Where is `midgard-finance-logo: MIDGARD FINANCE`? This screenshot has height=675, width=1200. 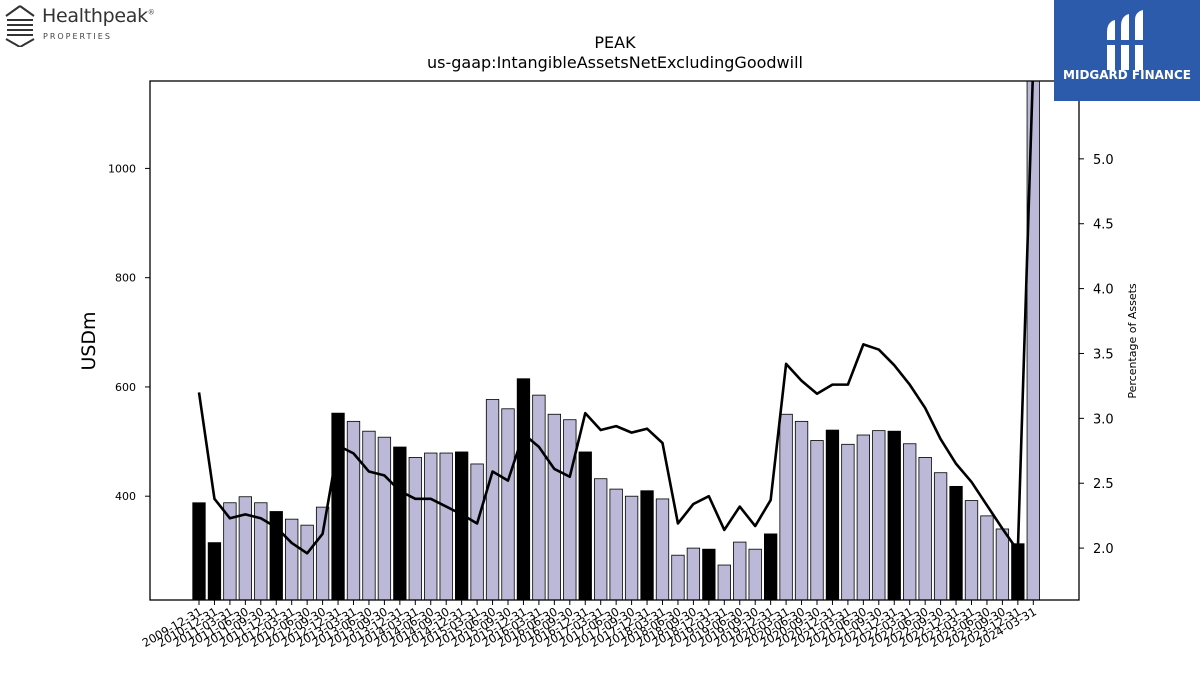
midgard-finance-logo: MIDGARD FINANCE is located at coordinates (1127, 50).